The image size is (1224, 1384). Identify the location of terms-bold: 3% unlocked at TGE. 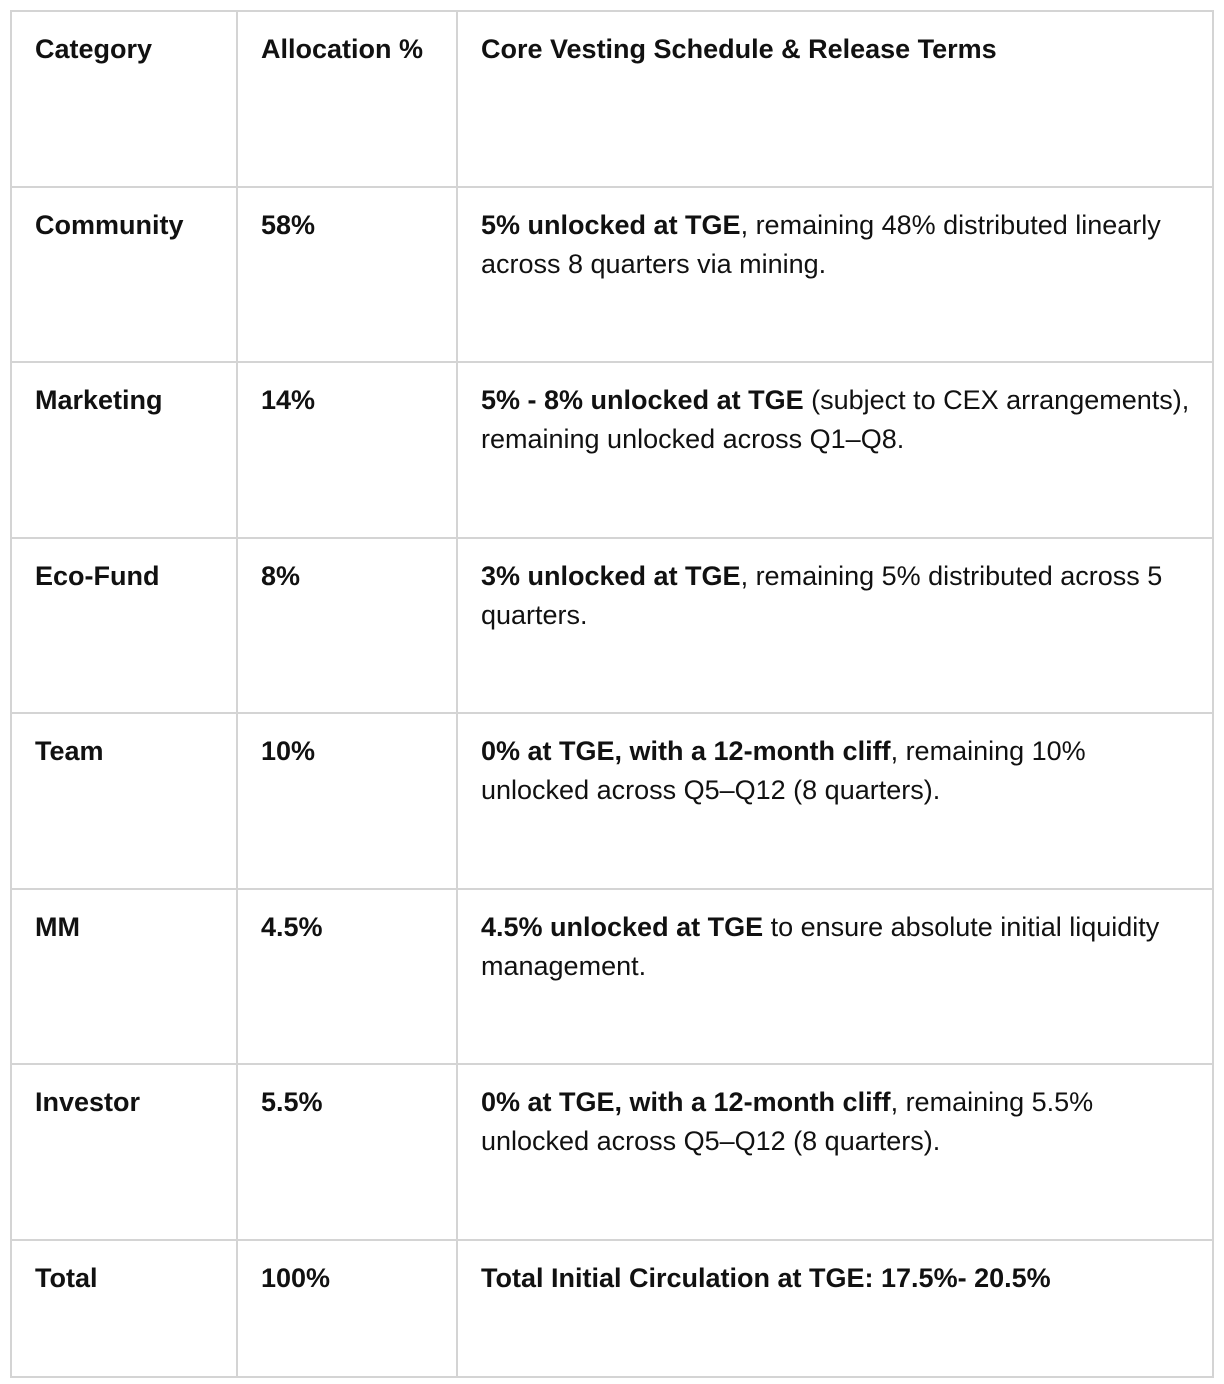
(611, 575).